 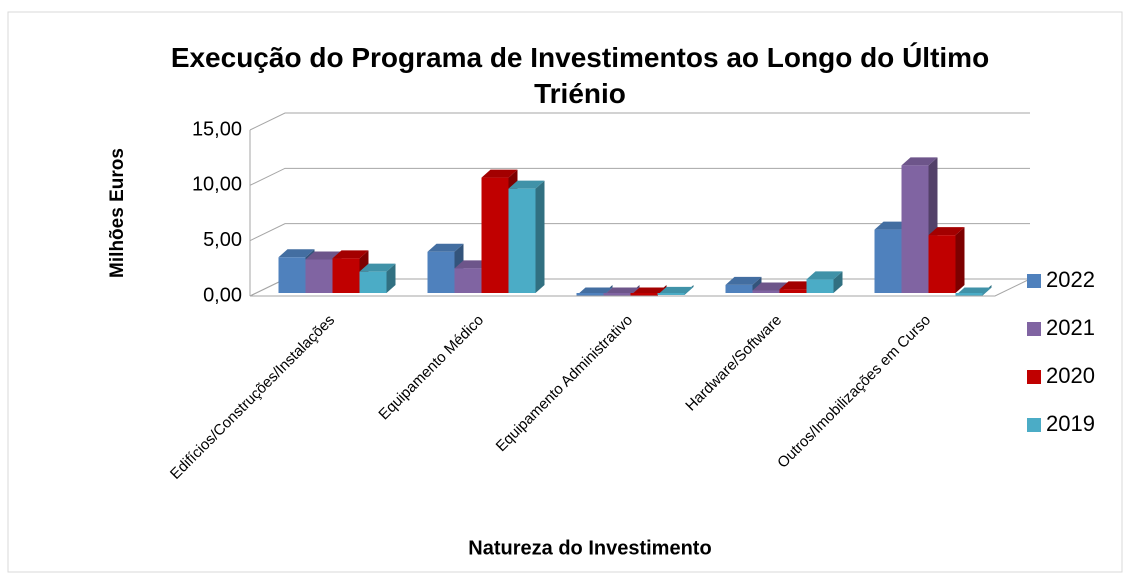 What do you see at coordinates (117, 213) in the screenshot?
I see `y-axis-title: Milhões Euros` at bounding box center [117, 213].